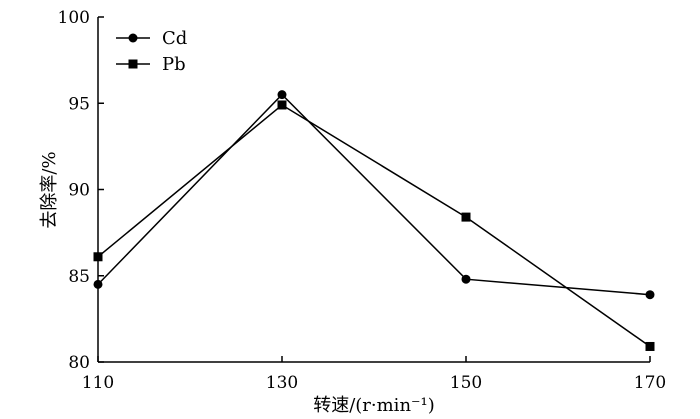 The image size is (700, 419). I want to click on x-tick-label: 170, so click(650, 383).